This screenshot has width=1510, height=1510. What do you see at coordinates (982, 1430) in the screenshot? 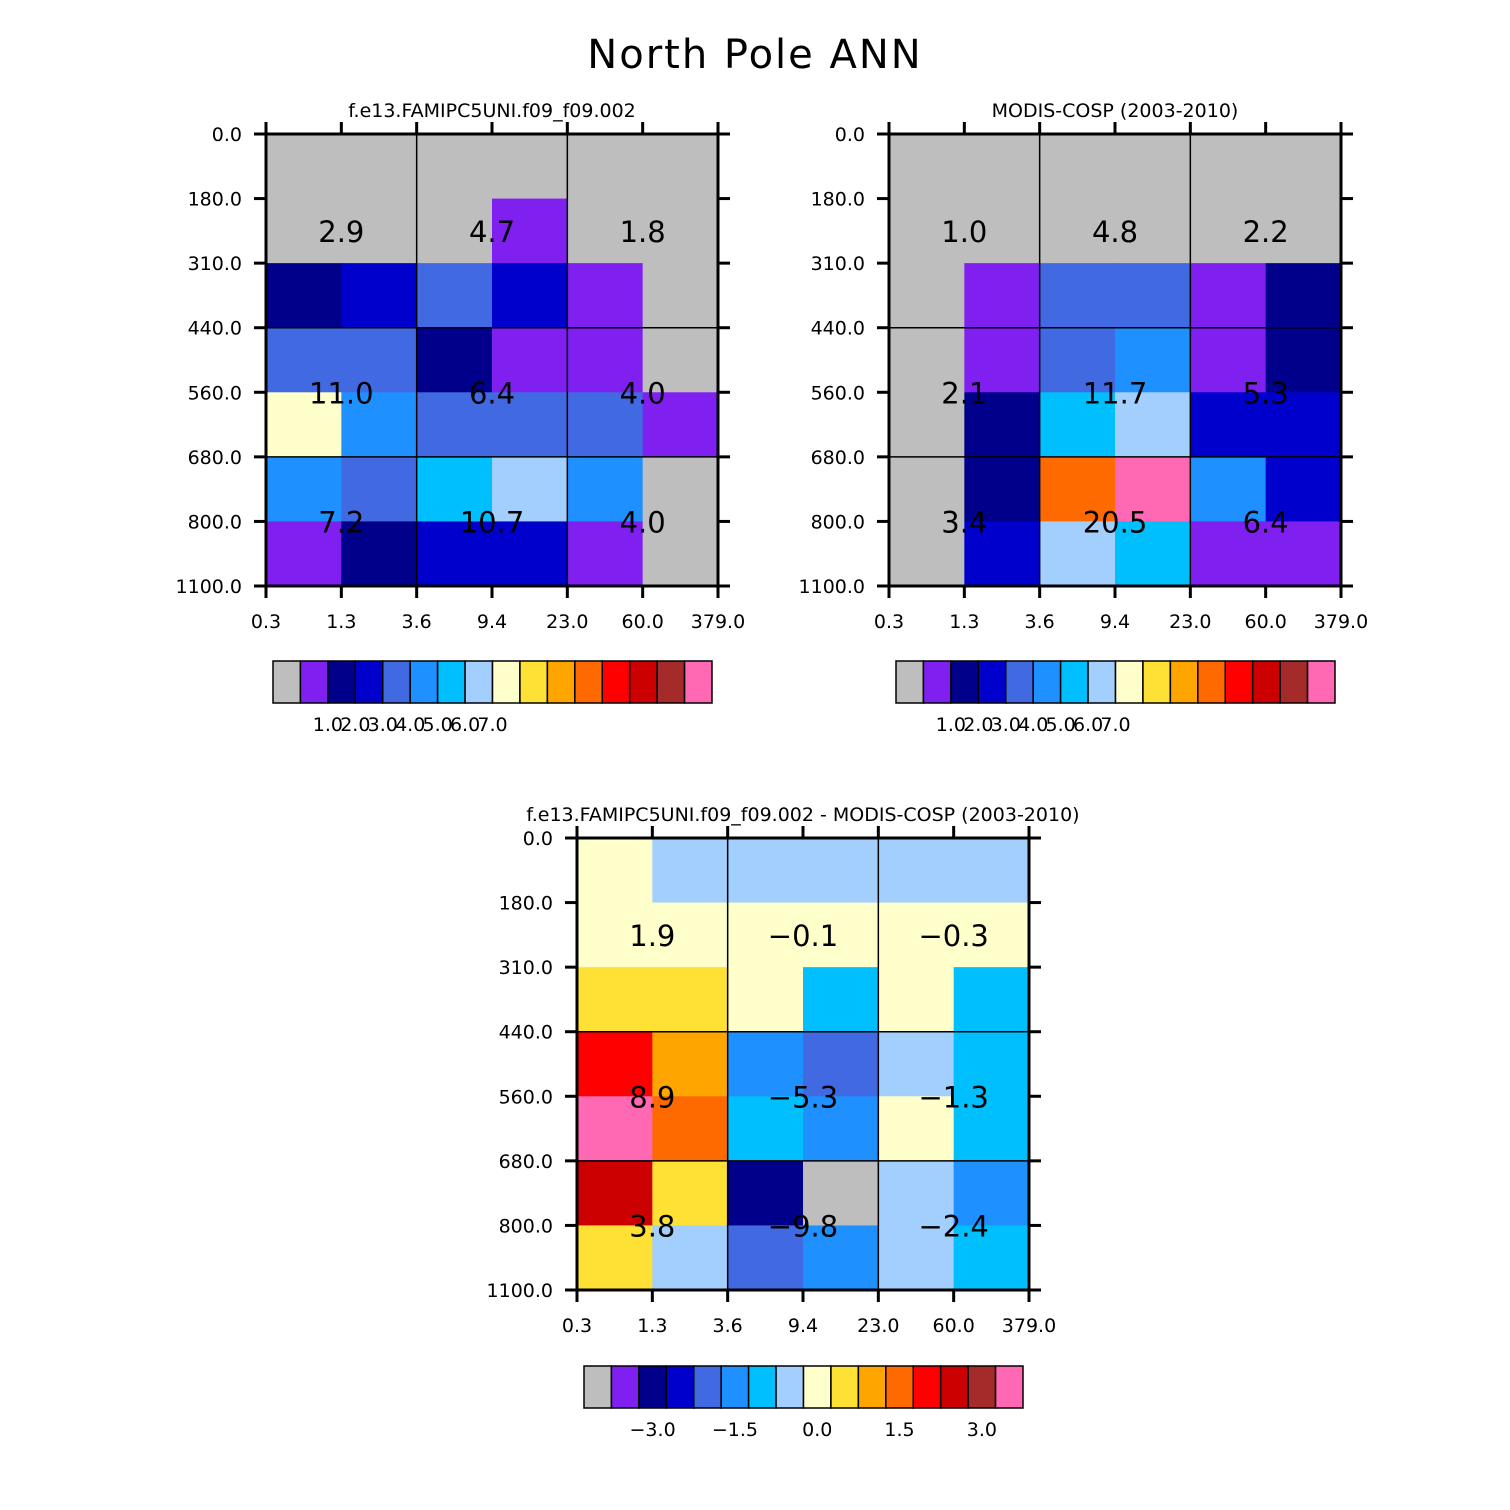
I see `colorbar-label: 3.0` at bounding box center [982, 1430].